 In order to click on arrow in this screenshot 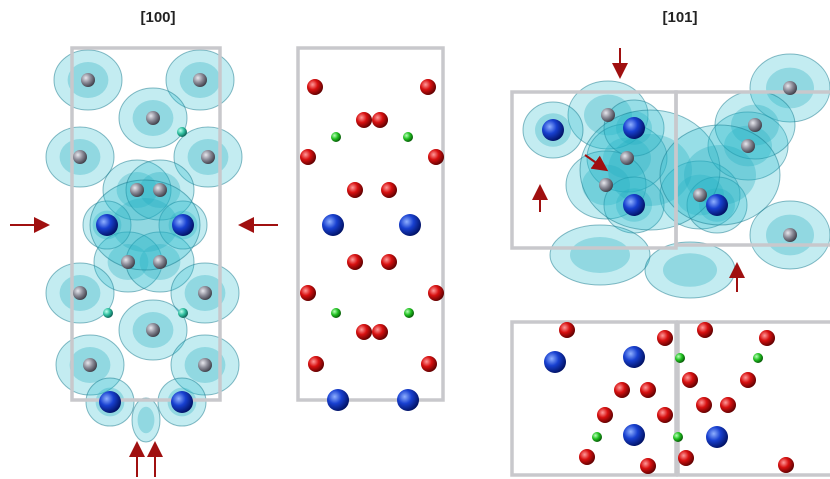, I will do `click(596, 163)`.